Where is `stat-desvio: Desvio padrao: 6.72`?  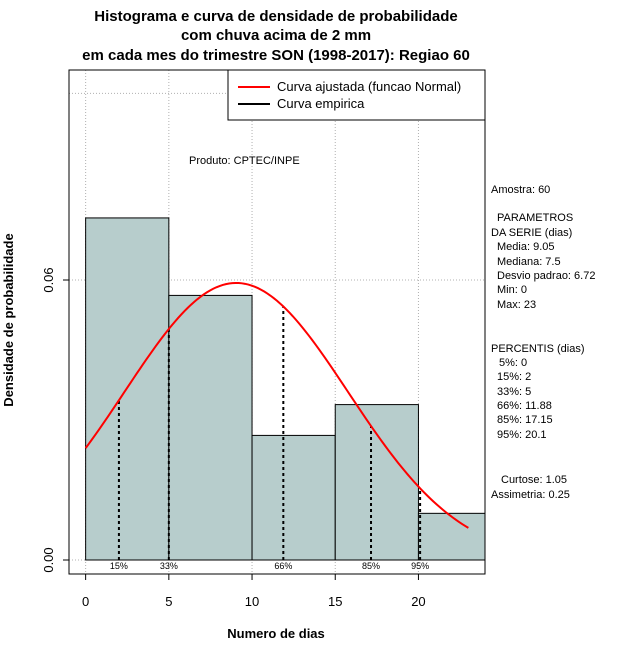 stat-desvio: Desvio padrao: 6.72 is located at coordinates (546, 276).